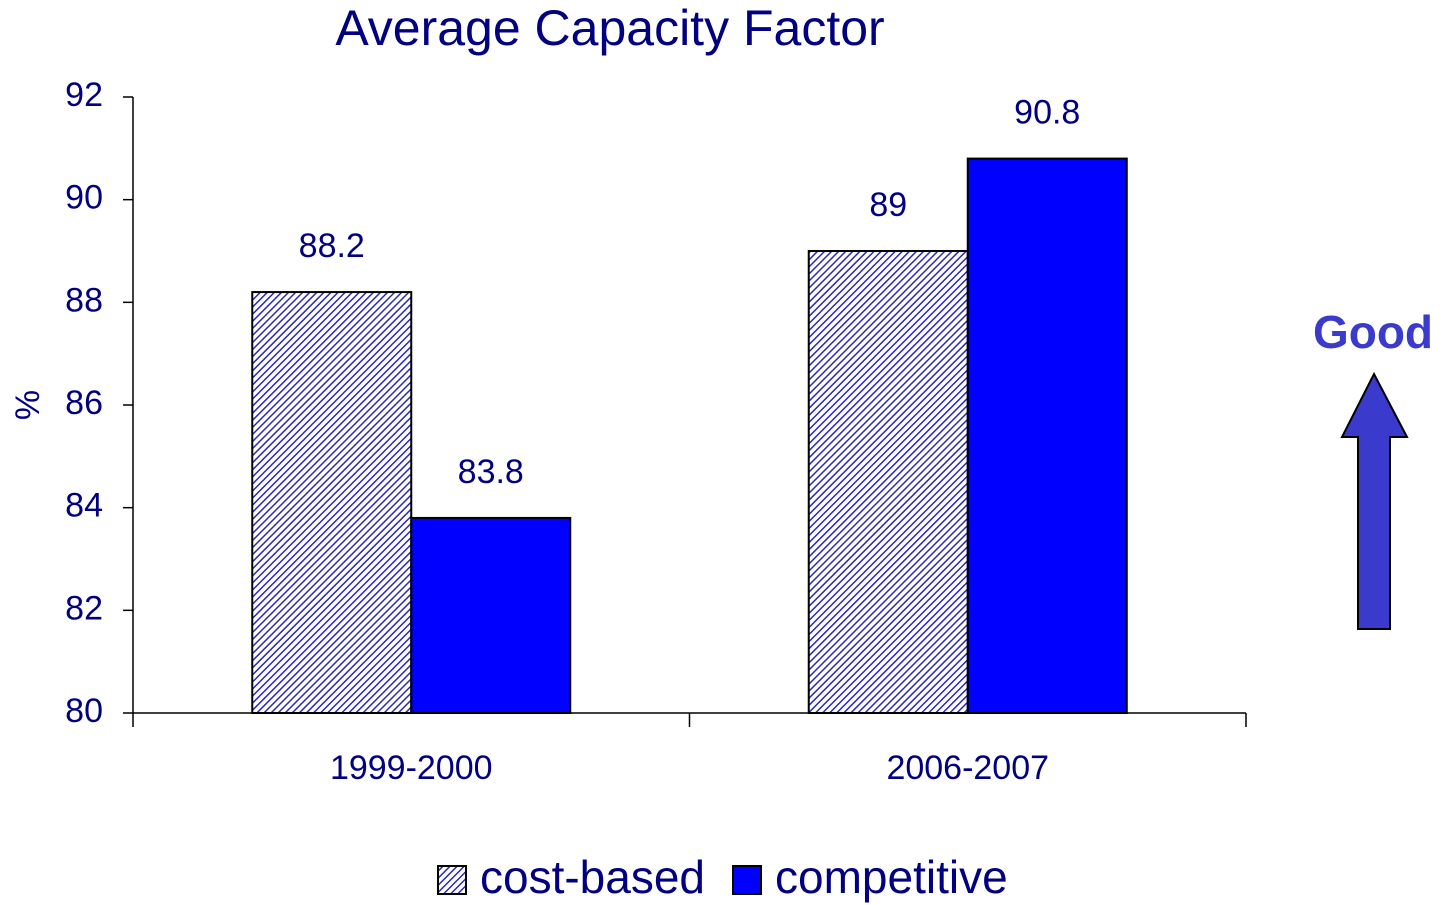 Image resolution: width=1454 pixels, height=905 pixels. I want to click on y-tick-label: 90, so click(84, 198).